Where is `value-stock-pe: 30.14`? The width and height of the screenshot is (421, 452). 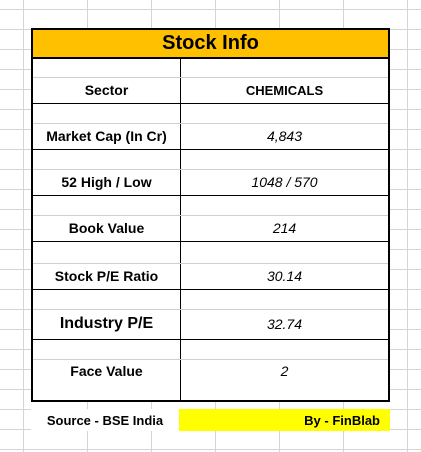 value-stock-pe: 30.14 is located at coordinates (284, 276).